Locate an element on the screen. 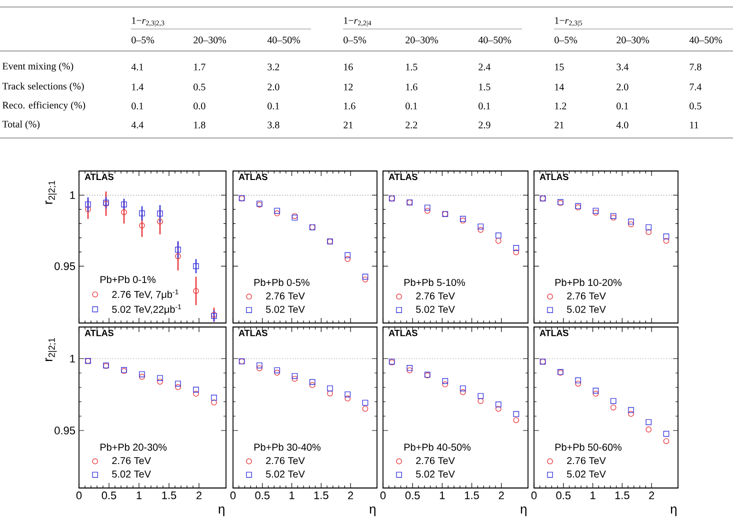  text: 3.4 is located at coordinates (622, 67).